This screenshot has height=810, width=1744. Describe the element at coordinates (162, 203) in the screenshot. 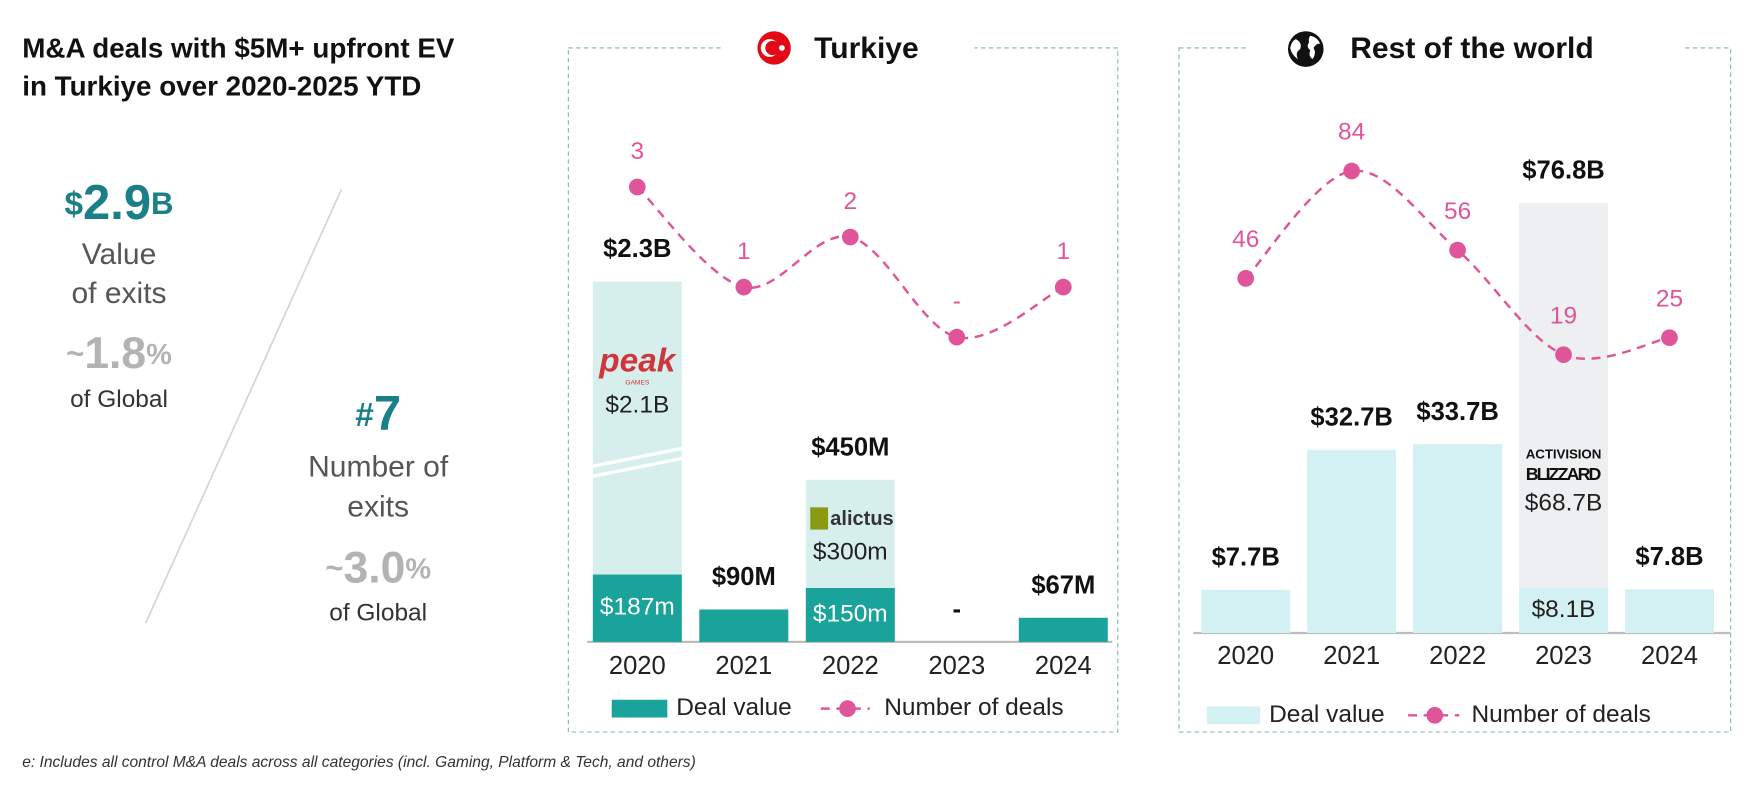

I see `stat-suffix: B` at that location.